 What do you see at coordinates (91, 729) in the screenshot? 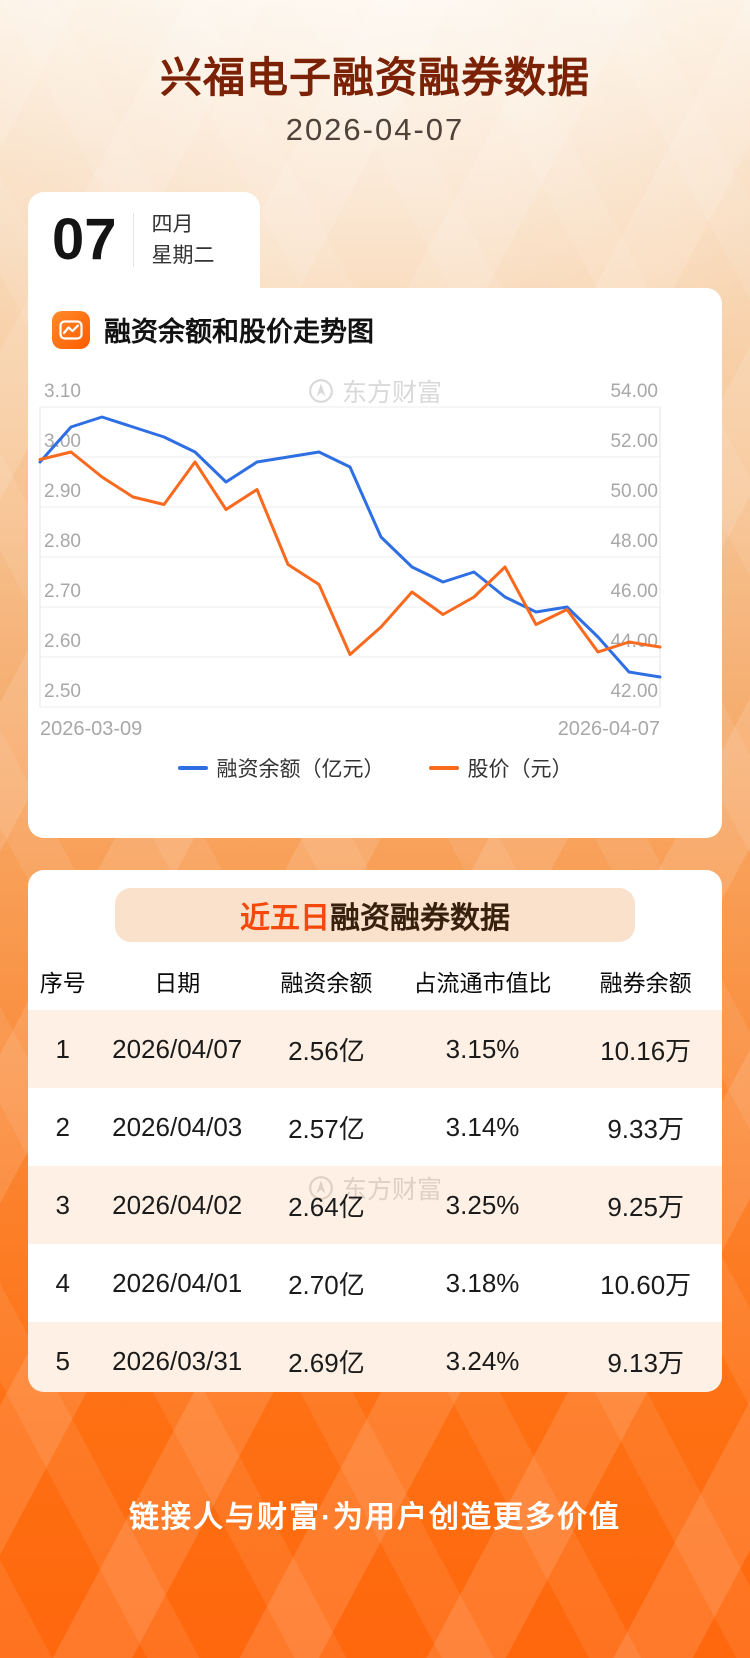
I see `x-axis-start-label: 2026-03-09` at bounding box center [91, 729].